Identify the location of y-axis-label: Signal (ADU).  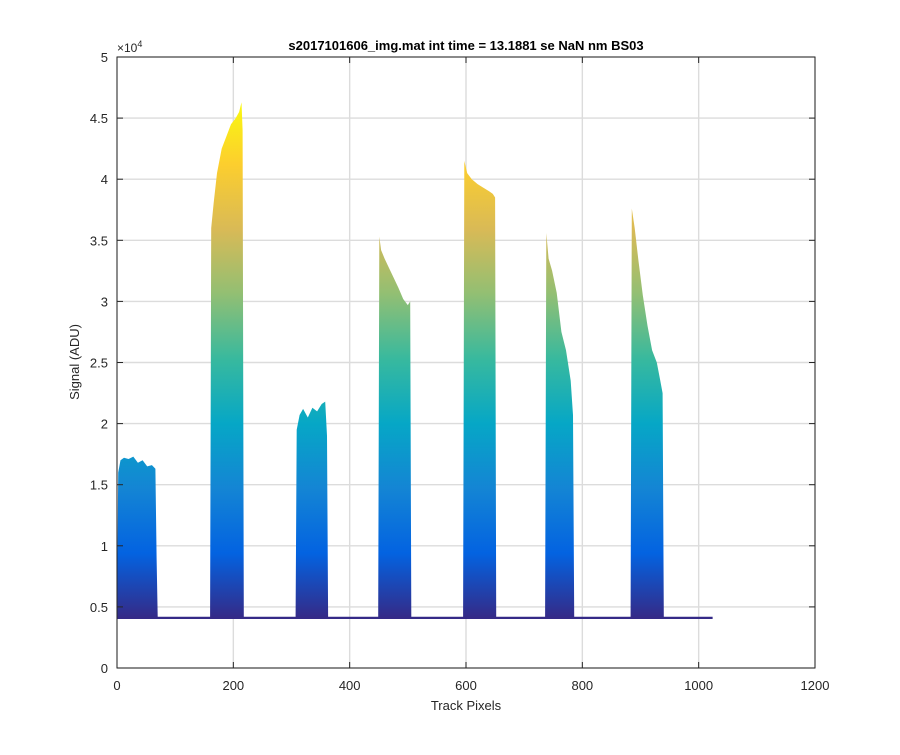
(74, 362).